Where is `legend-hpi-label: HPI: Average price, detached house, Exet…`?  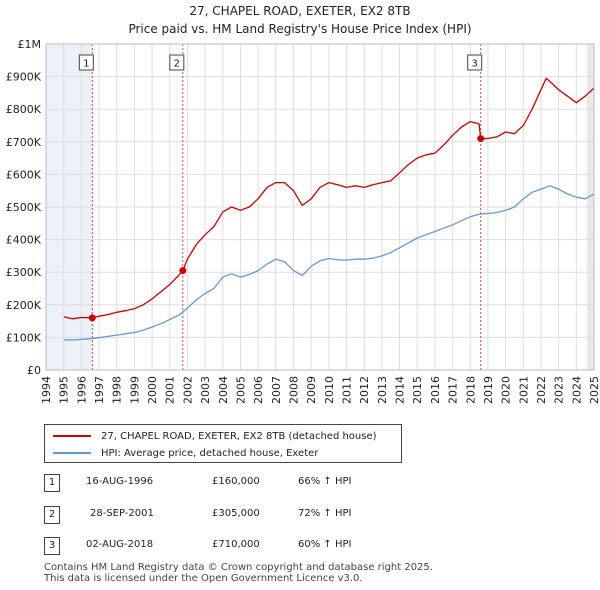
legend-hpi-label: HPI: Average price, detached house, Exet… is located at coordinates (210, 453).